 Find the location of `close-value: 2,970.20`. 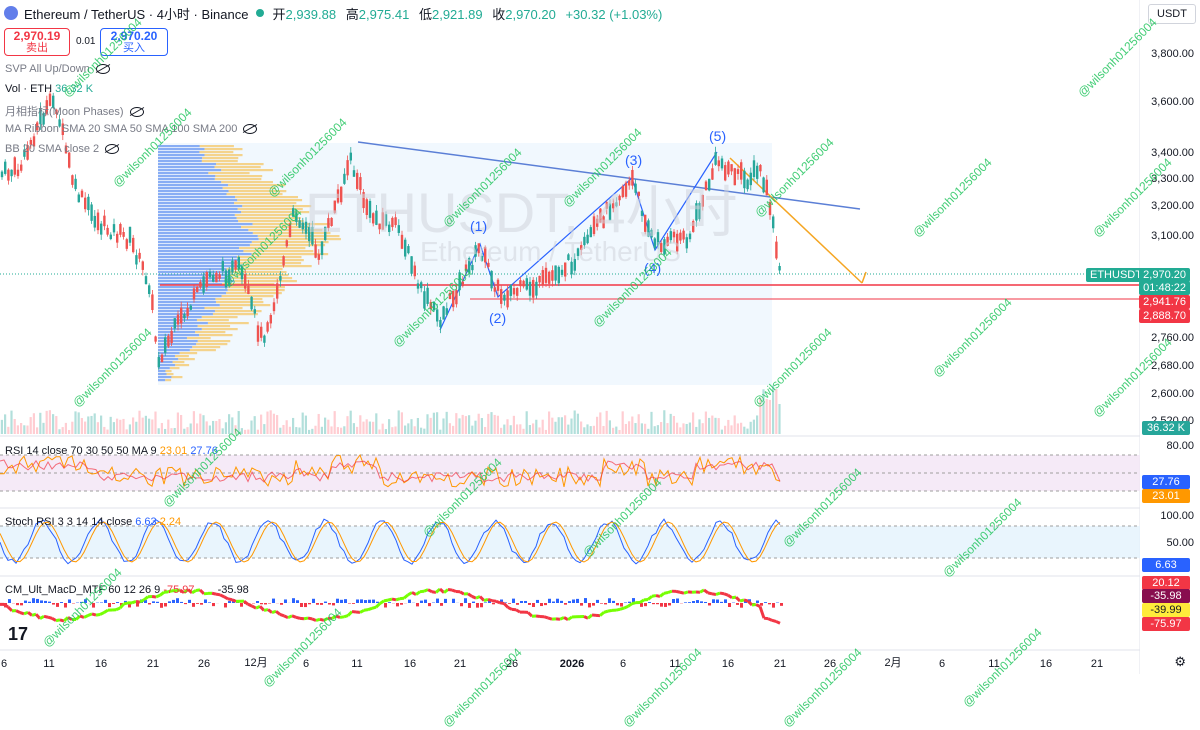

close-value: 2,970.20 is located at coordinates (530, 14).